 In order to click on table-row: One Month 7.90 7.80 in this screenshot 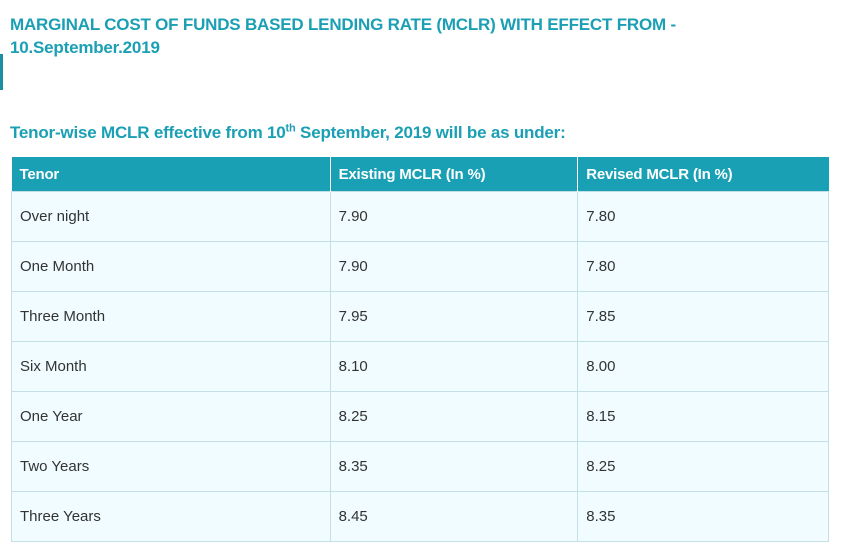, I will do `click(420, 266)`.